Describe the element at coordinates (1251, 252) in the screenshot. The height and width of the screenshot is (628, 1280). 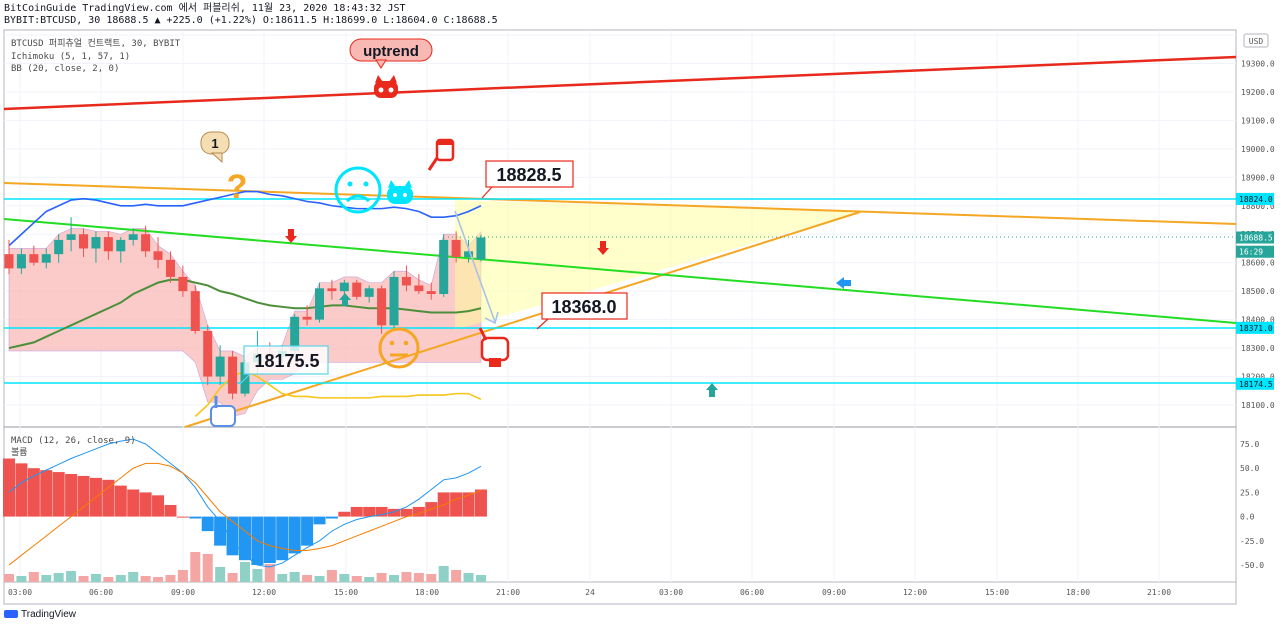
I see `price-badge-label: 16:29` at that location.